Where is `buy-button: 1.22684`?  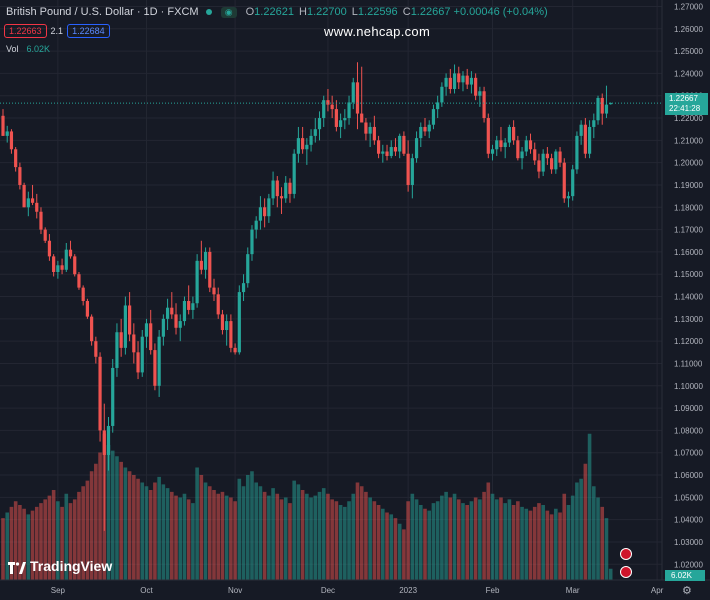 buy-button: 1.22684 is located at coordinates (88, 31).